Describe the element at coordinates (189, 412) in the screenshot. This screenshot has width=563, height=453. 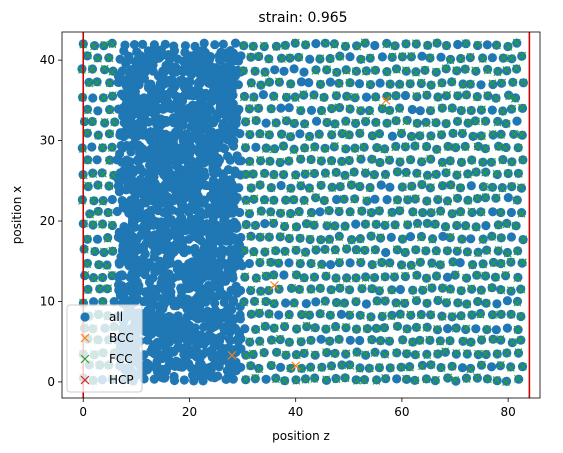
I see `x-tick-label: 20` at that location.